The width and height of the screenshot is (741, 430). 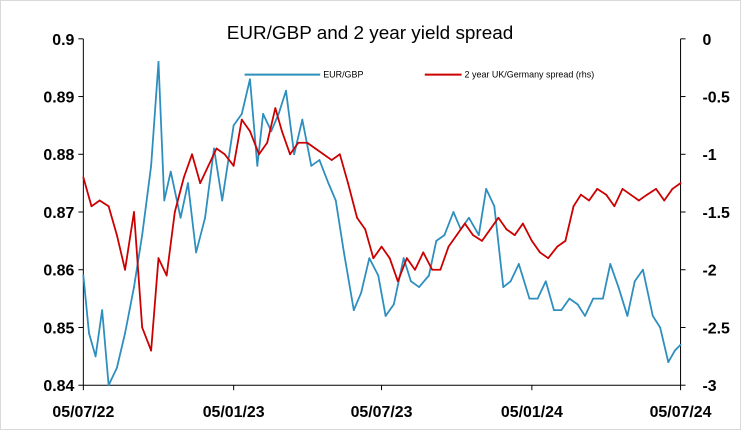 I want to click on right-tick-label: 0, so click(x=706, y=40).